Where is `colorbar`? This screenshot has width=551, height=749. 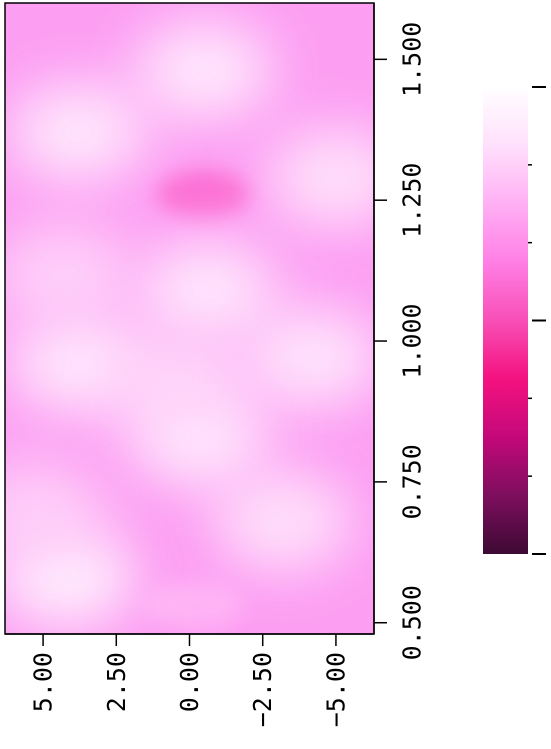 colorbar is located at coordinates (514, 320).